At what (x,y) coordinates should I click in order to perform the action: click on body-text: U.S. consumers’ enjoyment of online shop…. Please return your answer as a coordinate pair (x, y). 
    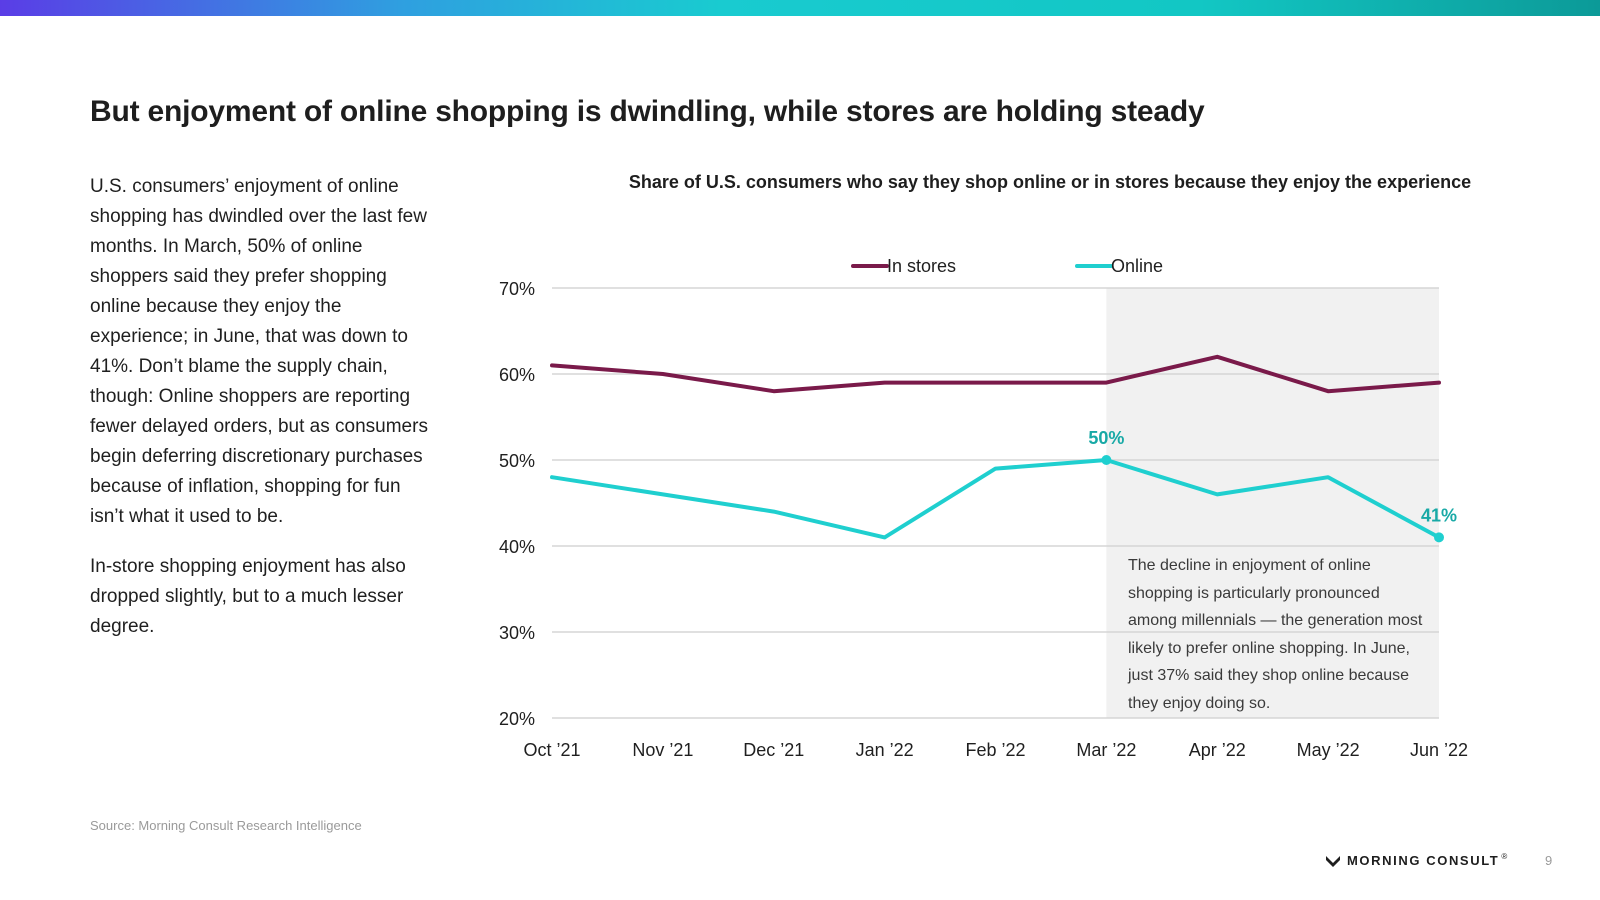
    Looking at the image, I should click on (262, 417).